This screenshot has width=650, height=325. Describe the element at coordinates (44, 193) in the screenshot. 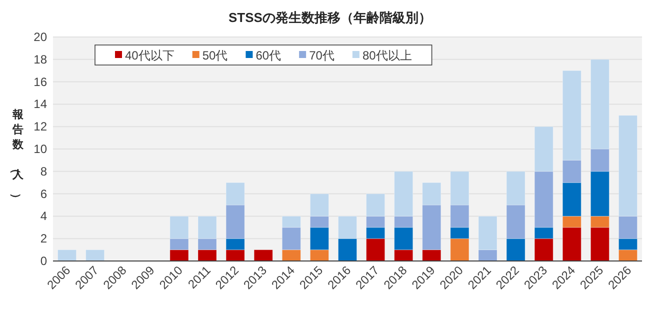

I see `y-tick-label: 6` at that location.